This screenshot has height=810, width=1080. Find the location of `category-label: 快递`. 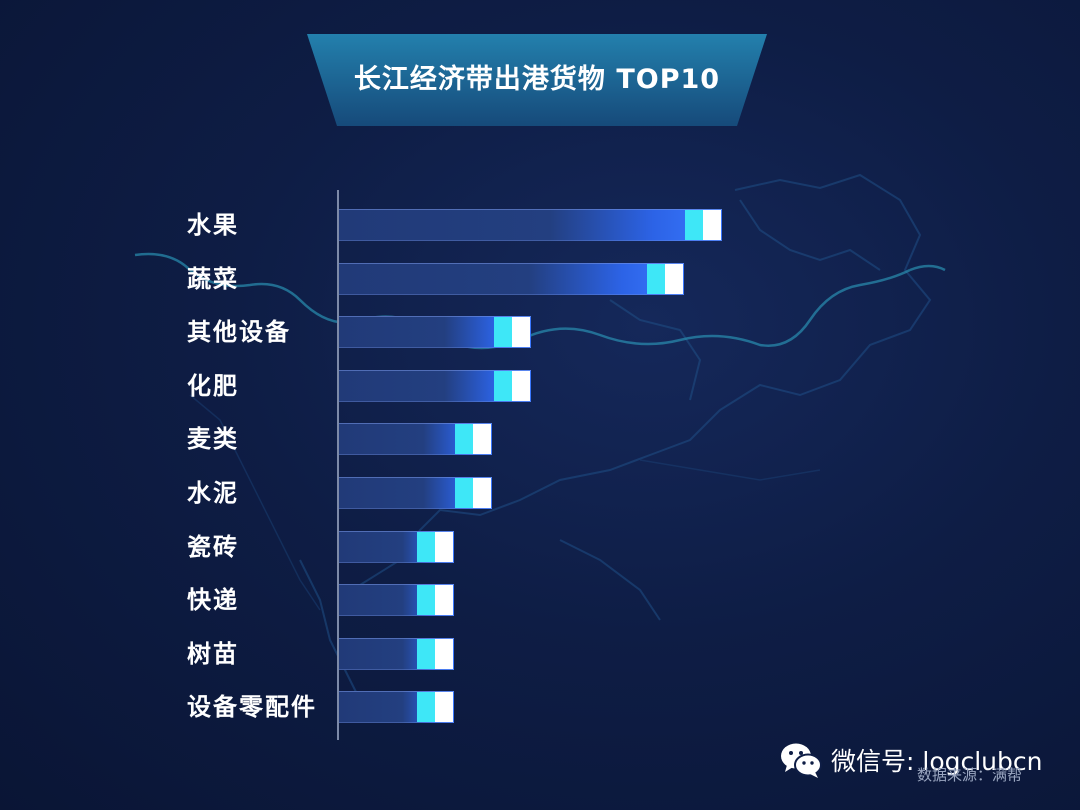

category-label: 快递 is located at coordinates (213, 600).